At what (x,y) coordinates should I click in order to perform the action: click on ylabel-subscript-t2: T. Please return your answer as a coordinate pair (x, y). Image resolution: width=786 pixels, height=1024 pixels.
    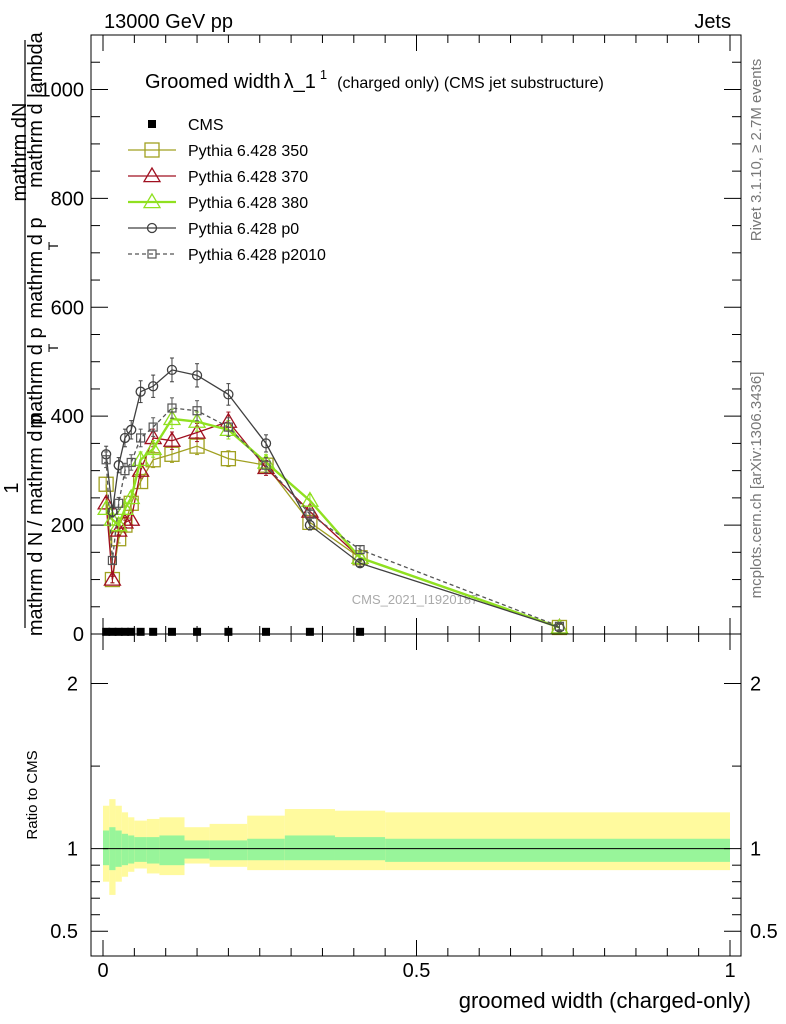
    Looking at the image, I should click on (53, 347).